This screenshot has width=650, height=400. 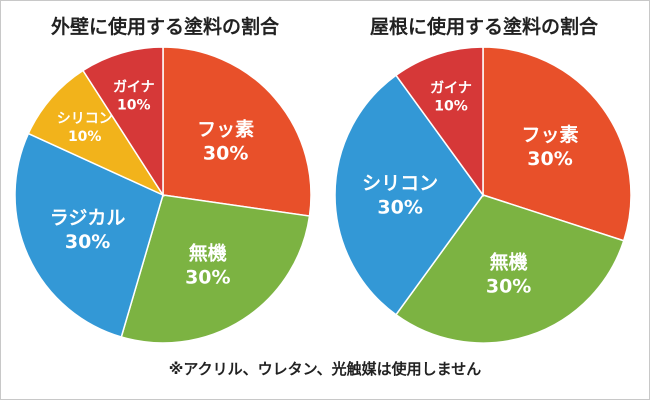 What do you see at coordinates (509, 261) in the screenshot?
I see `right-slice-label-1: 無機` at bounding box center [509, 261].